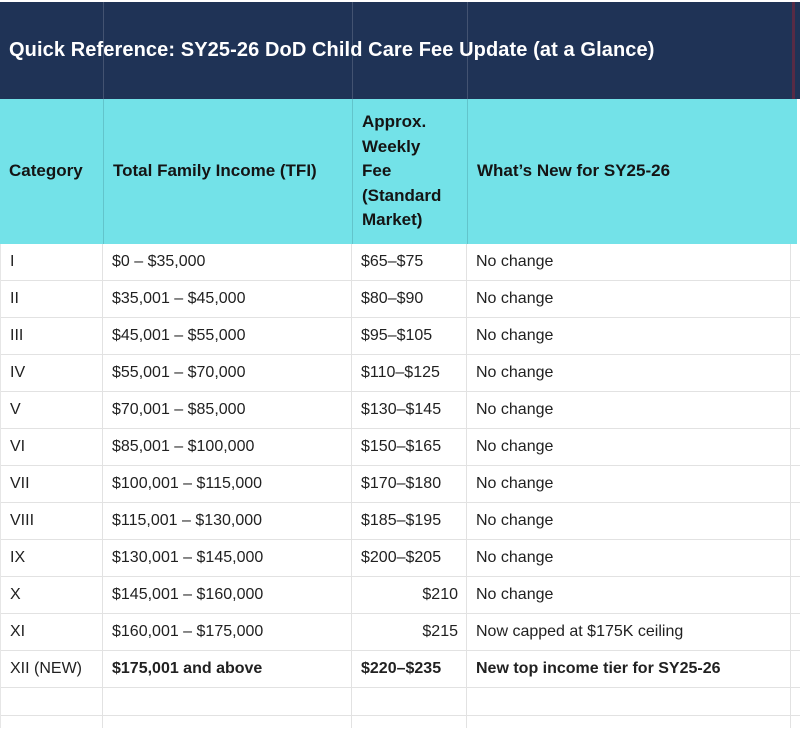  What do you see at coordinates (227, 447) in the screenshot?
I see `cell-tfi: $85,001 – $100,000` at bounding box center [227, 447].